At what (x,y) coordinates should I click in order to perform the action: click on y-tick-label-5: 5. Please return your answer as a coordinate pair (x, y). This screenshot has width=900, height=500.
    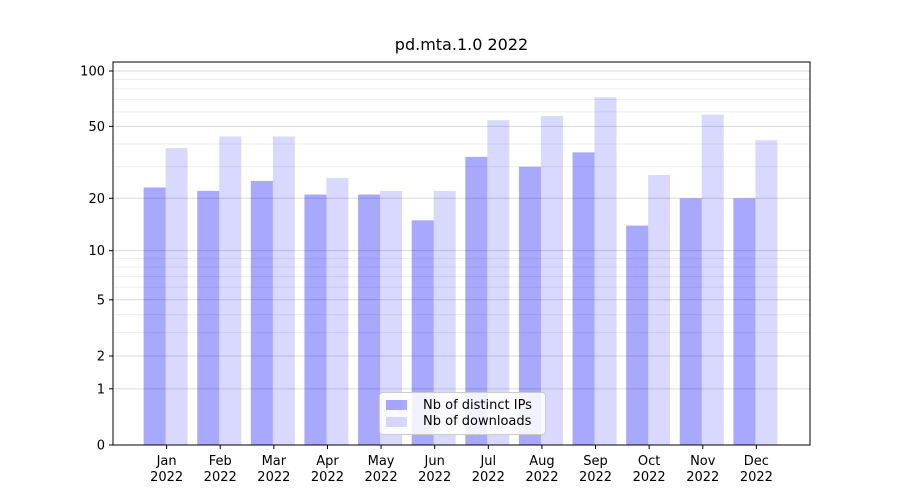
    Looking at the image, I should click on (101, 300).